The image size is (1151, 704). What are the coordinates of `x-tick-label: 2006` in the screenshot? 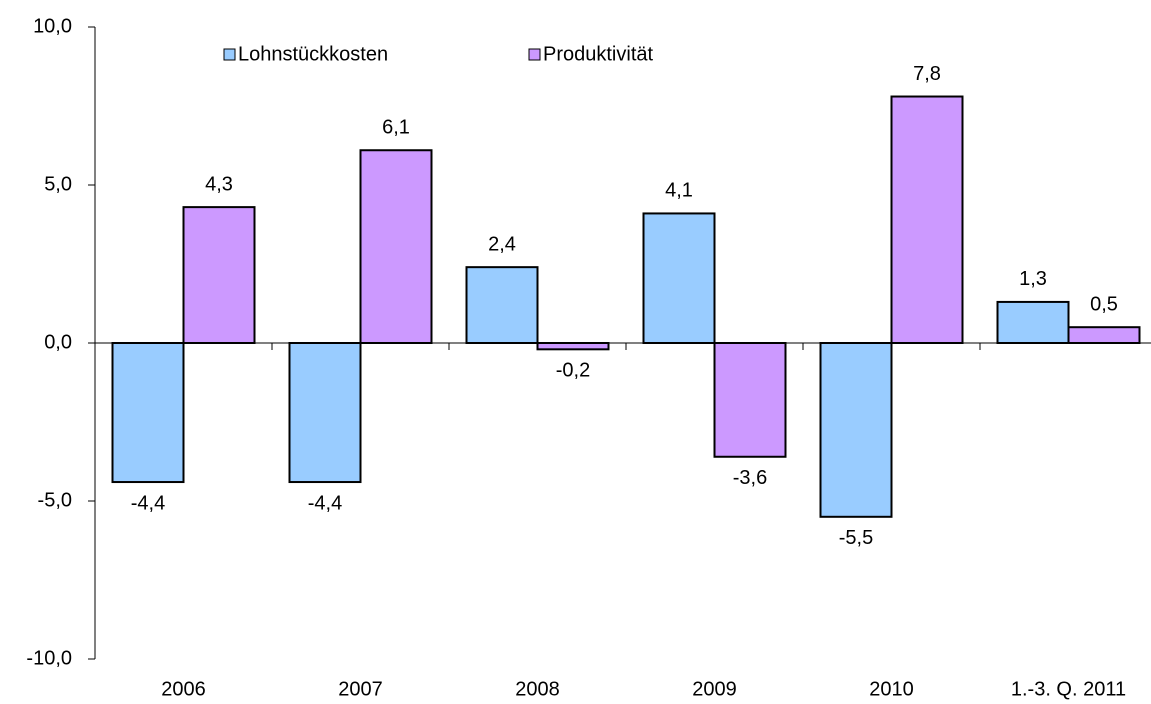 It's located at (183, 689).